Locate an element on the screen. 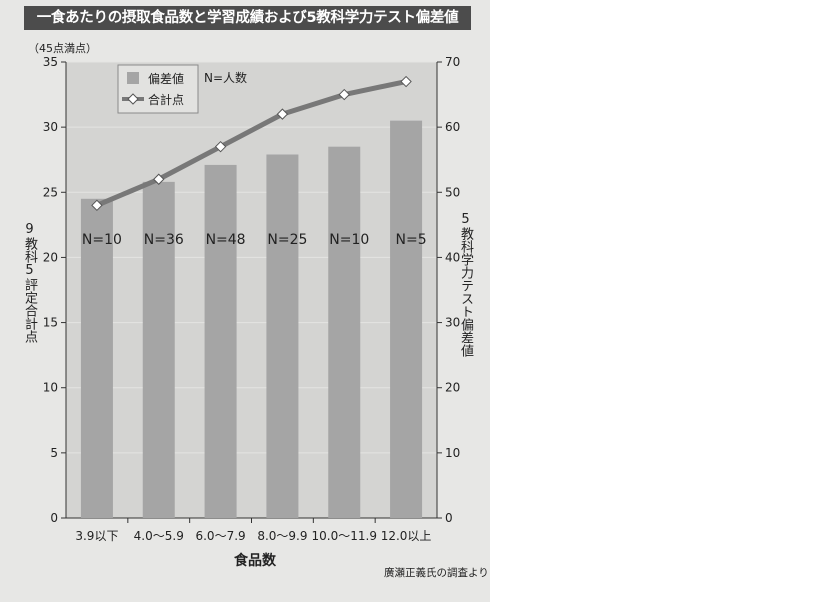 This screenshot has height=615, width=820. y-tick-label-left: 35 is located at coordinates (50, 62).